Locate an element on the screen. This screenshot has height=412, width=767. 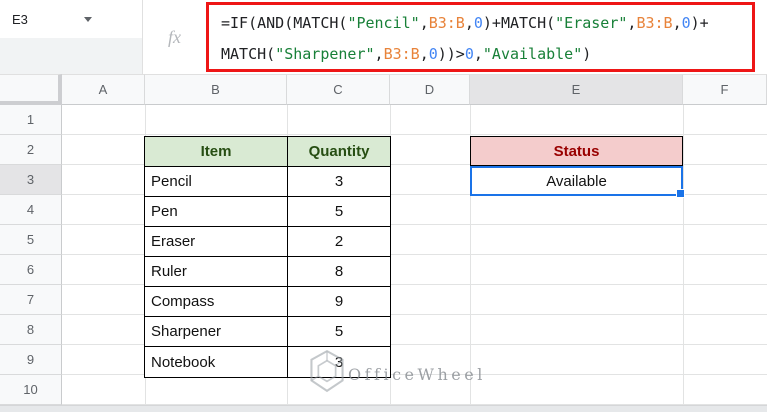
status-value-label: Available is located at coordinates (576, 181).